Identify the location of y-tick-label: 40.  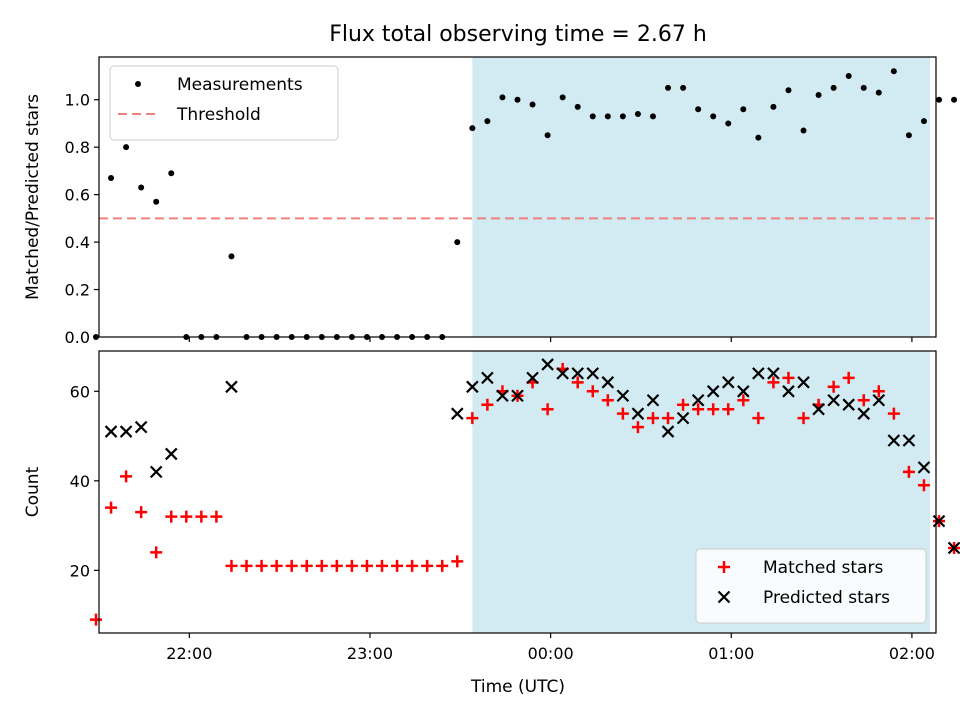
(80, 481).